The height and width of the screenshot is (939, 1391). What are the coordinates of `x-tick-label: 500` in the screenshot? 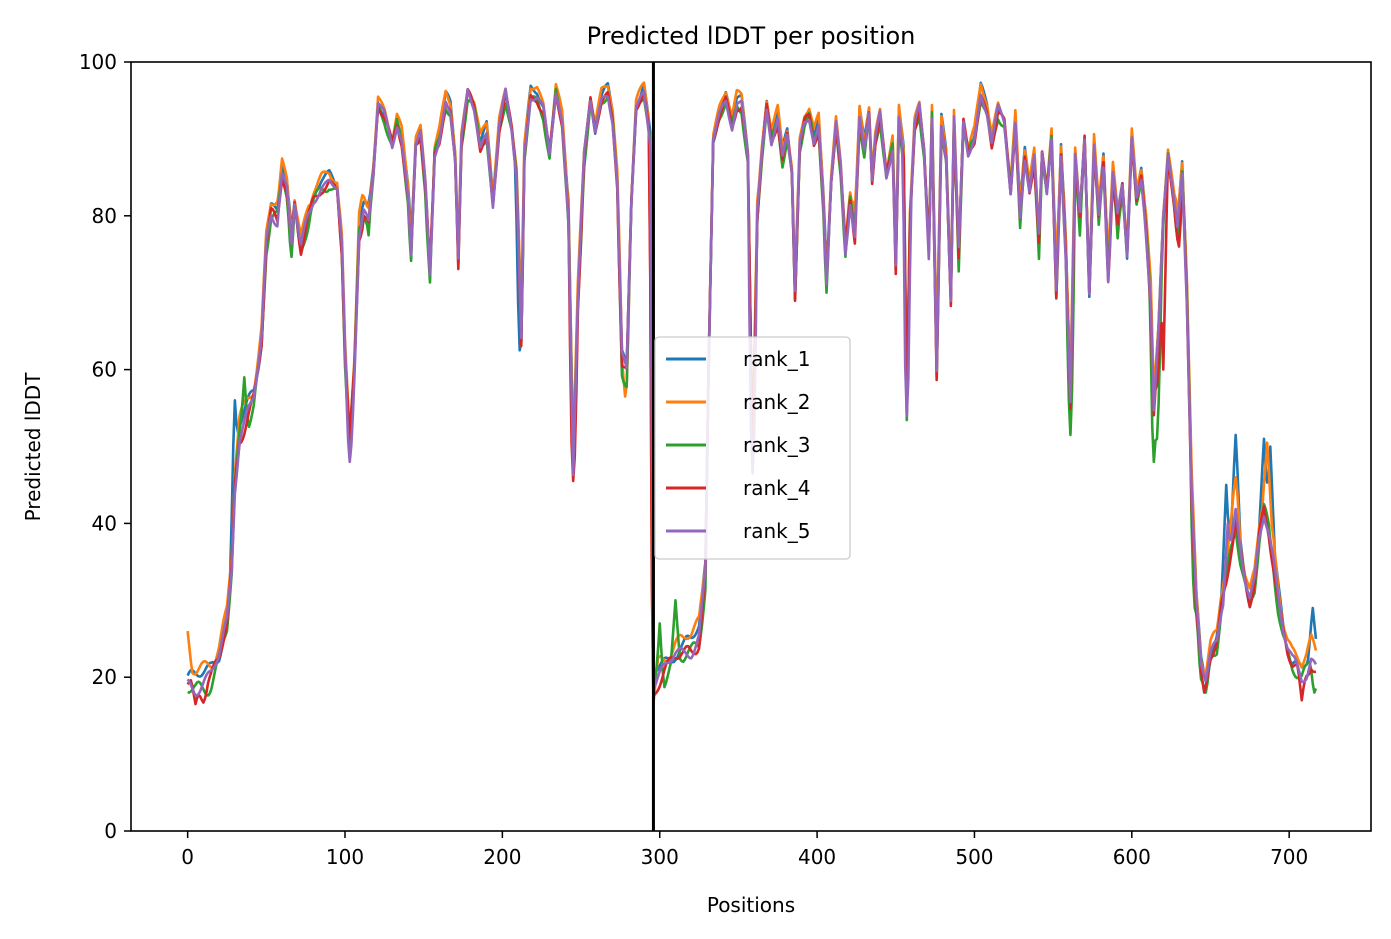 It's located at (974, 857).